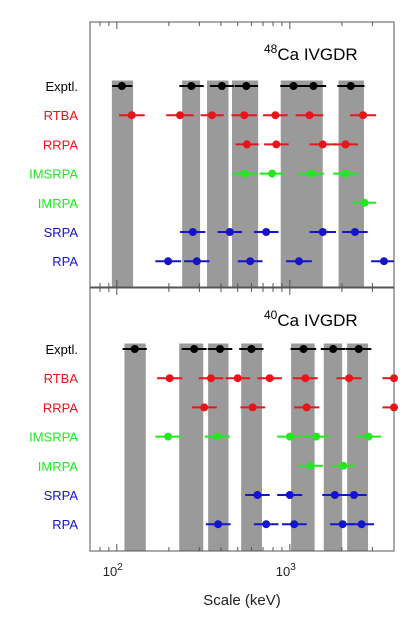  What do you see at coordinates (271, 49) in the screenshot?
I see `panel-title-mass: 48` at bounding box center [271, 49].